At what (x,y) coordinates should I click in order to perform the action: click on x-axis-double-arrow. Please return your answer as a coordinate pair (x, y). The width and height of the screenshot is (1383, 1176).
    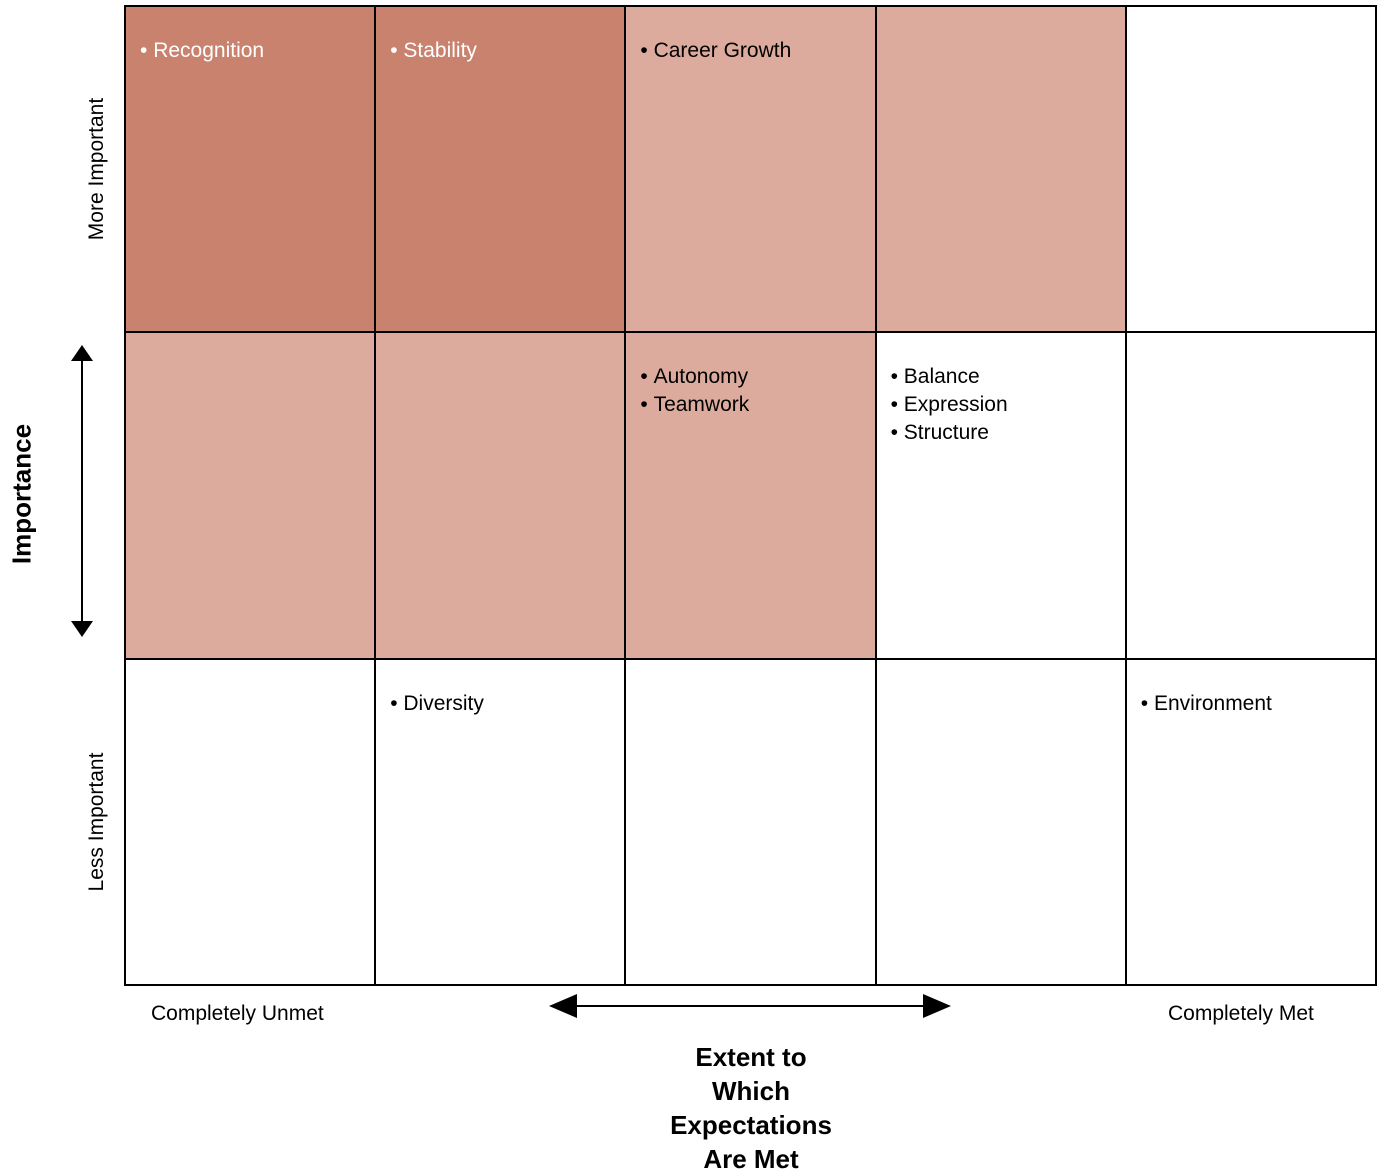
    Looking at the image, I should click on (750, 1006).